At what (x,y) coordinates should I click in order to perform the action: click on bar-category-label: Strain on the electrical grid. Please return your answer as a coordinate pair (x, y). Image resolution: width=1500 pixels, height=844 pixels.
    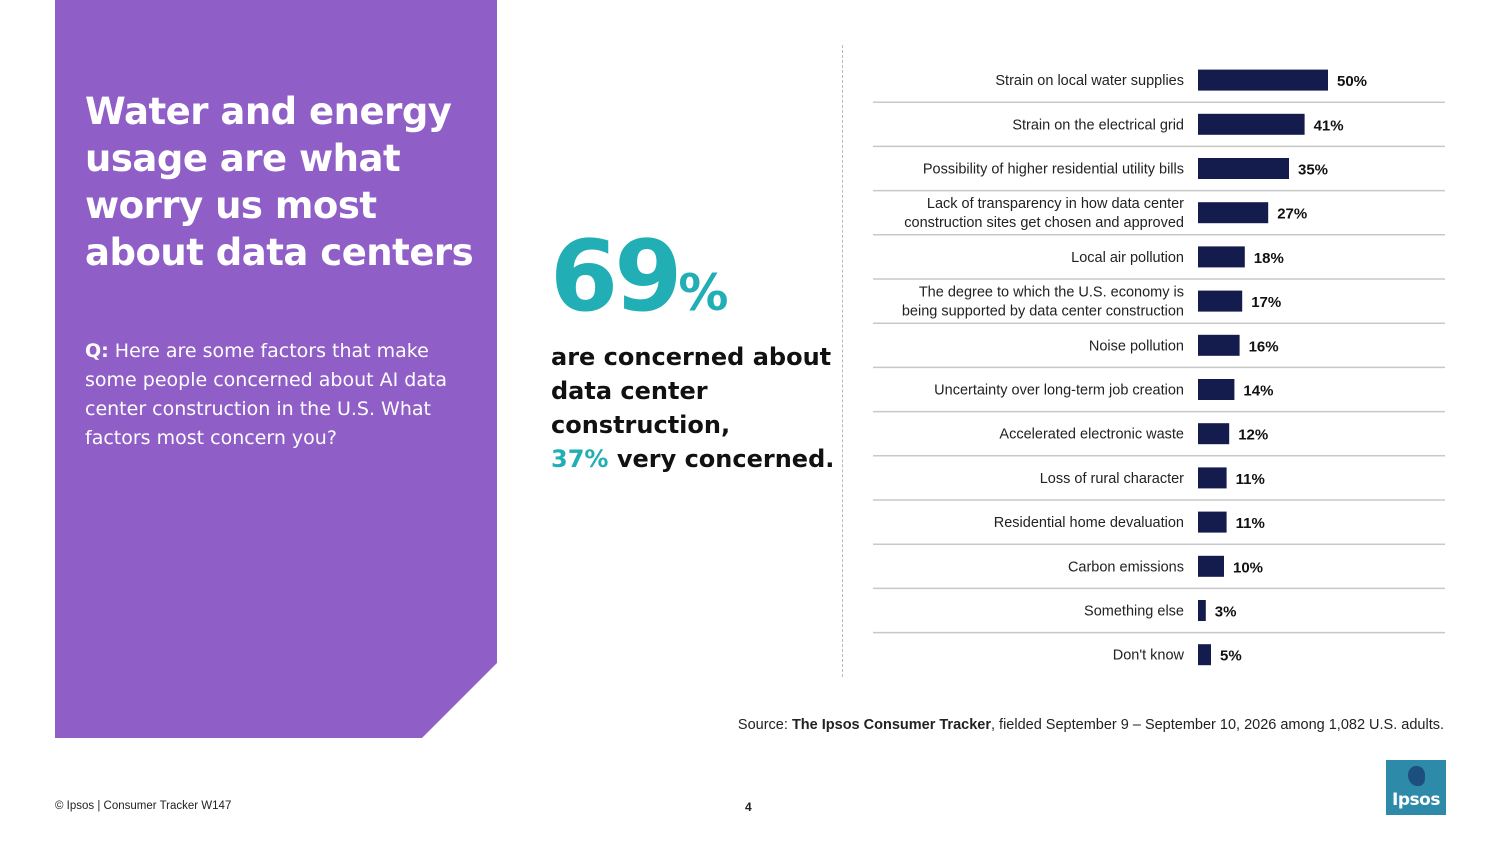
    Looking at the image, I should click on (1098, 125).